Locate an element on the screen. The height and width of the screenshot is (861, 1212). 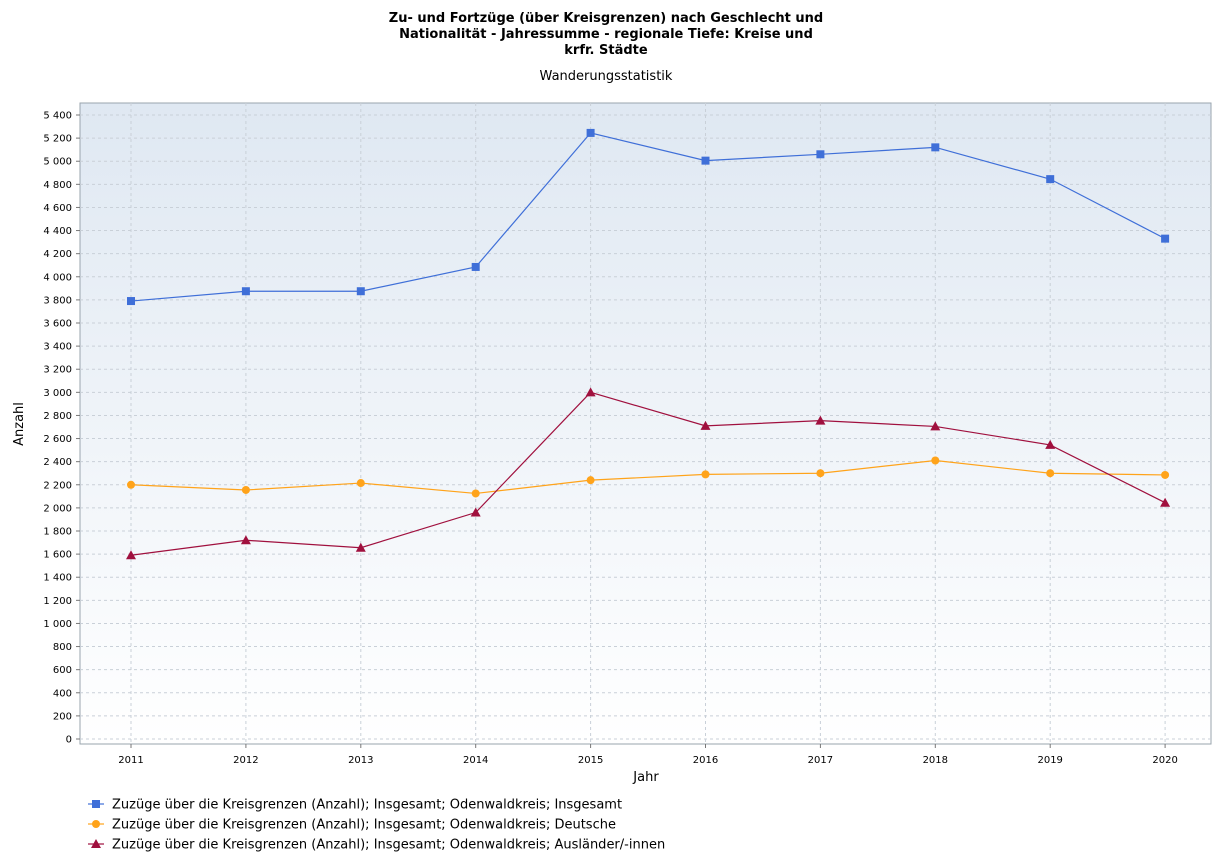
series-line is located at coordinates (648, 477).